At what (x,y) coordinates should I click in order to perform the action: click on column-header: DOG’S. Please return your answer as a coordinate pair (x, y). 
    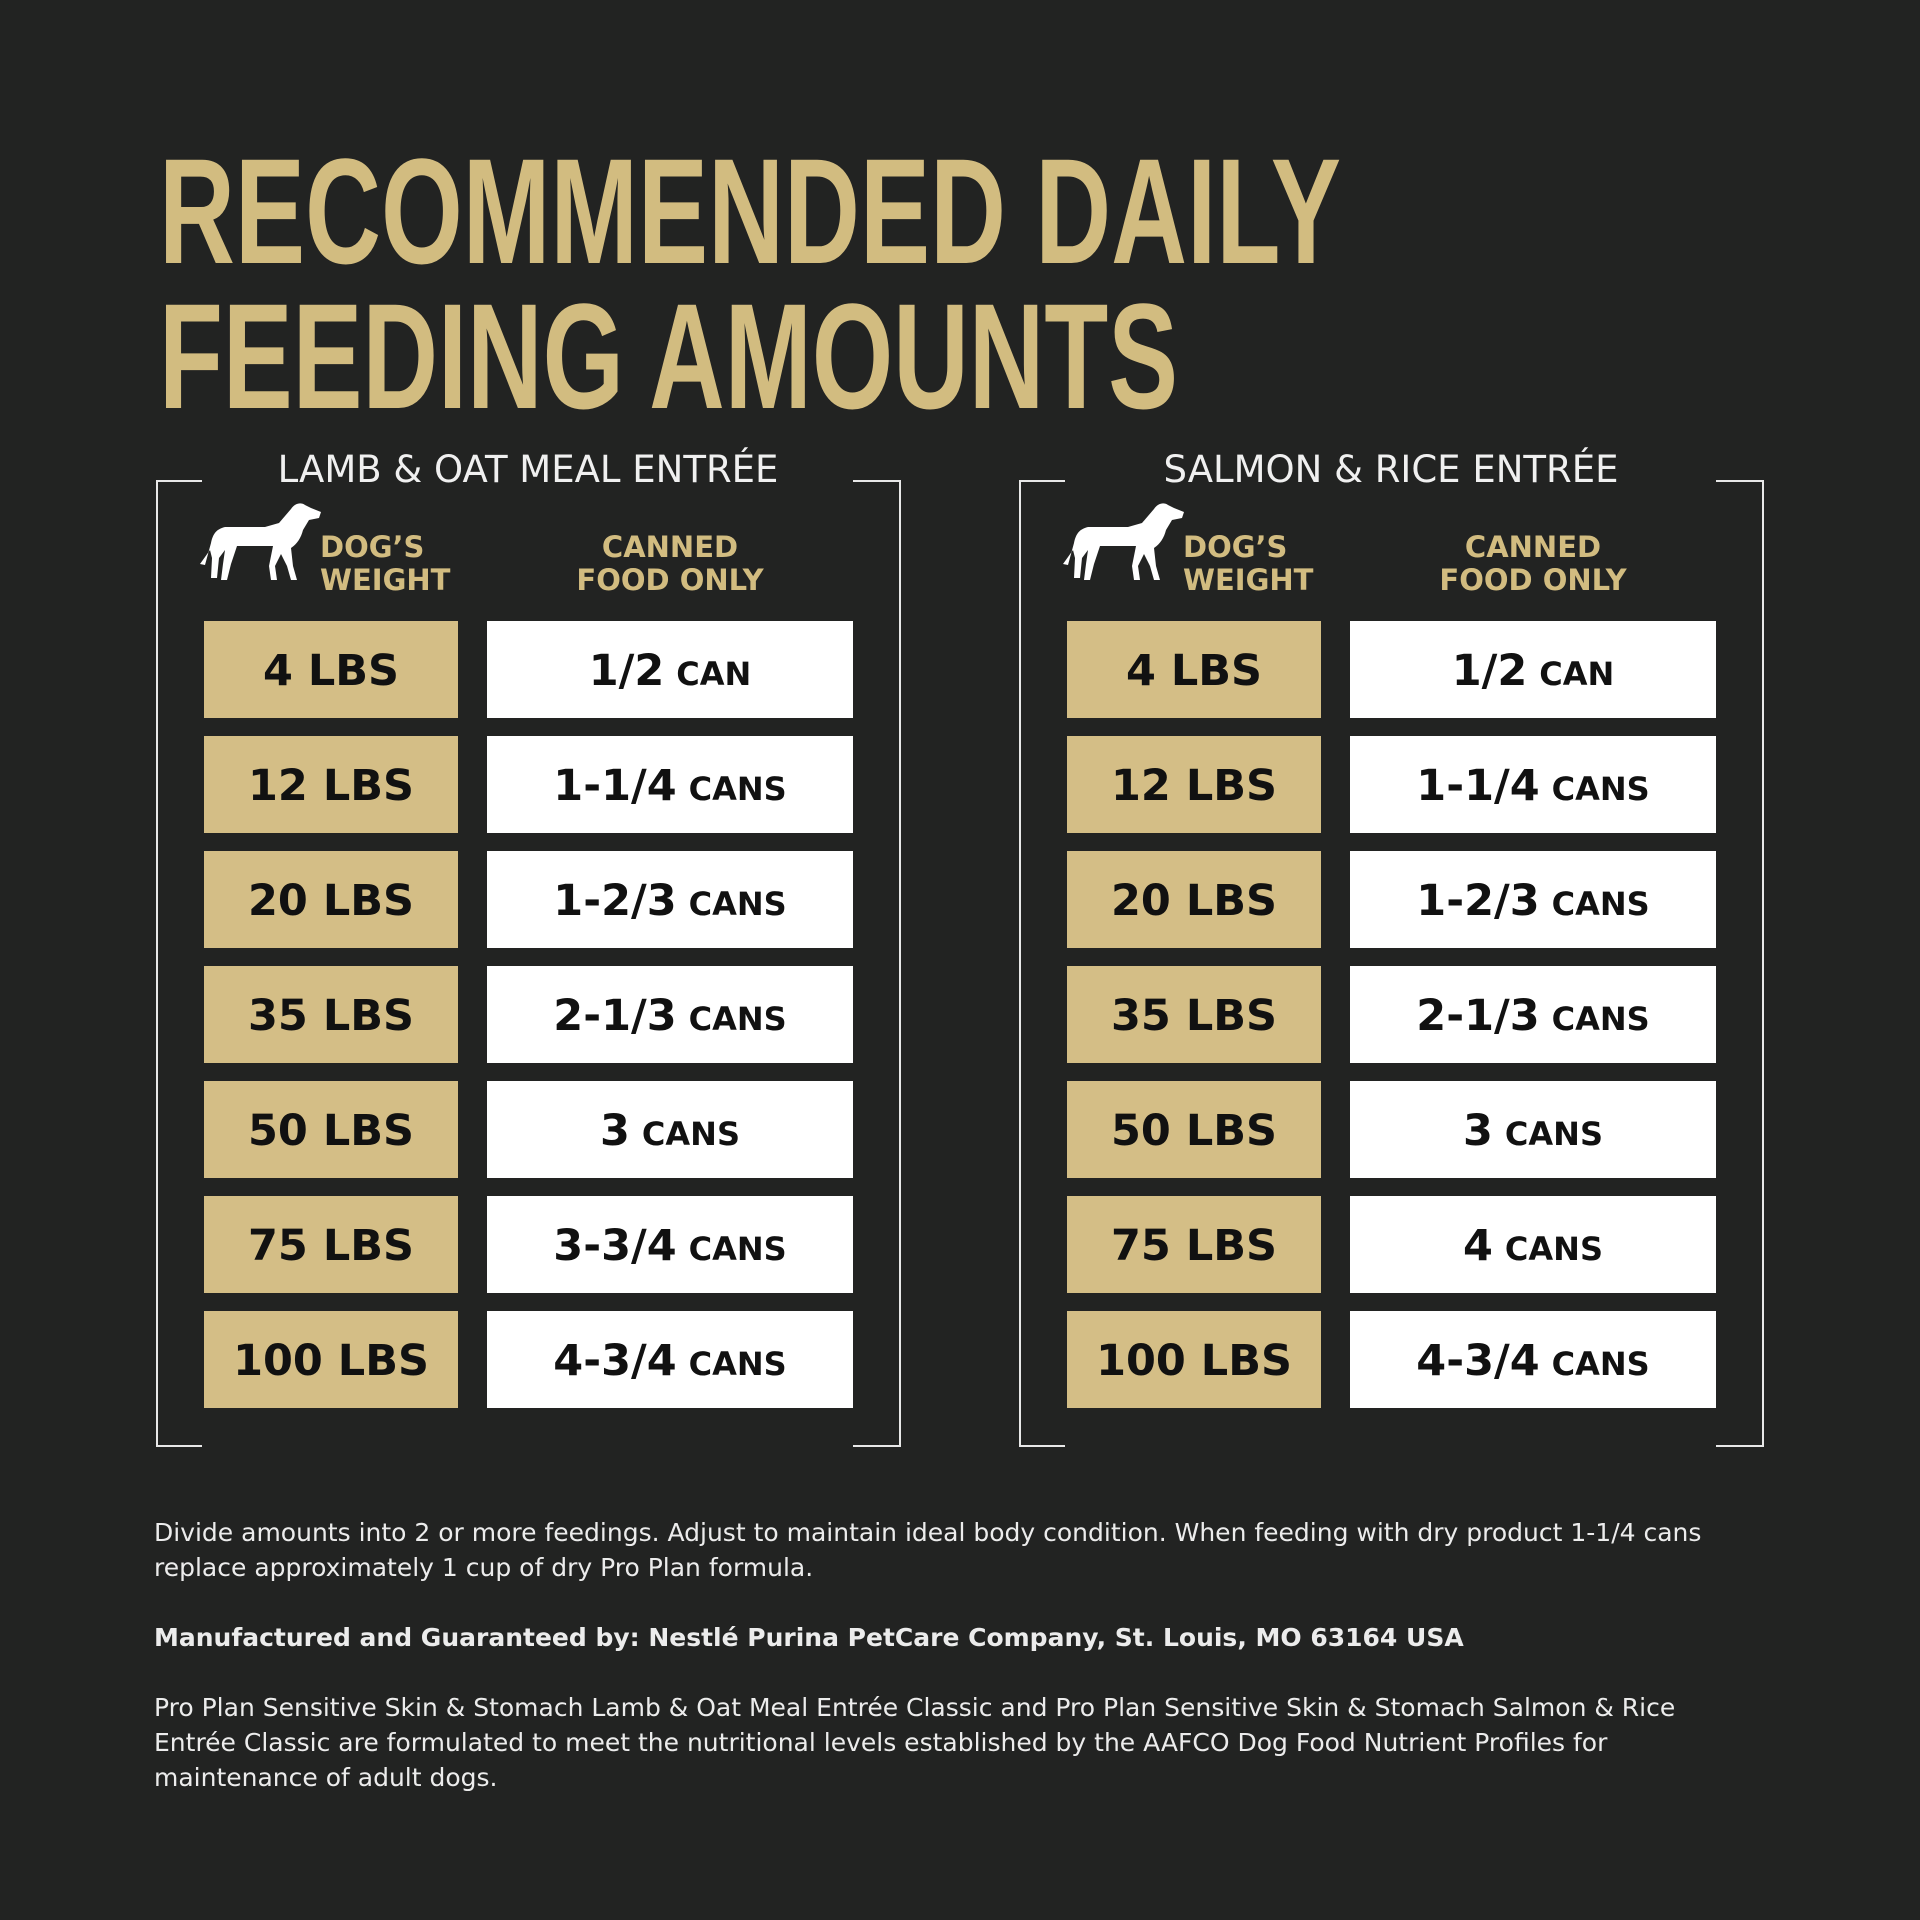
    Looking at the image, I should click on (372, 547).